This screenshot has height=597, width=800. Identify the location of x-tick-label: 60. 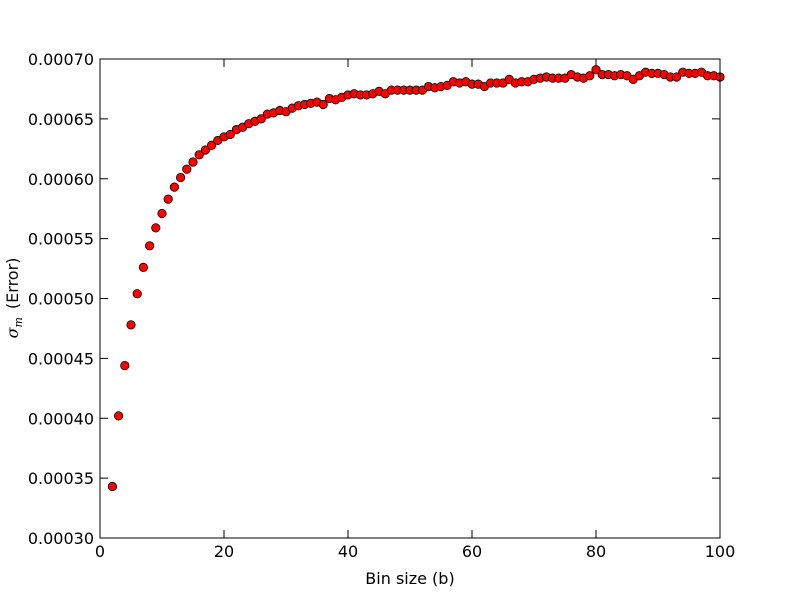
(472, 551).